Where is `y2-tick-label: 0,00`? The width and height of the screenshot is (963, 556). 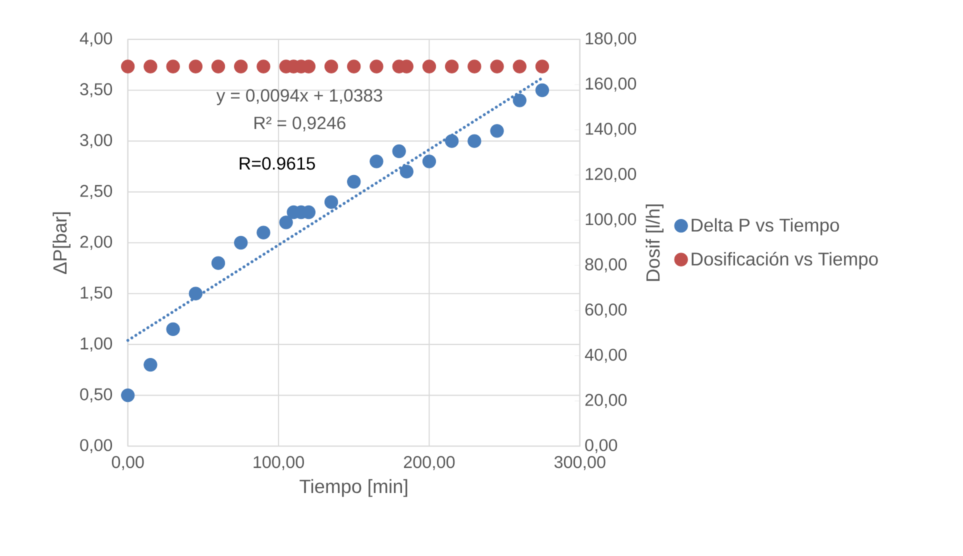
y2-tick-label: 0,00 is located at coordinates (601, 445).